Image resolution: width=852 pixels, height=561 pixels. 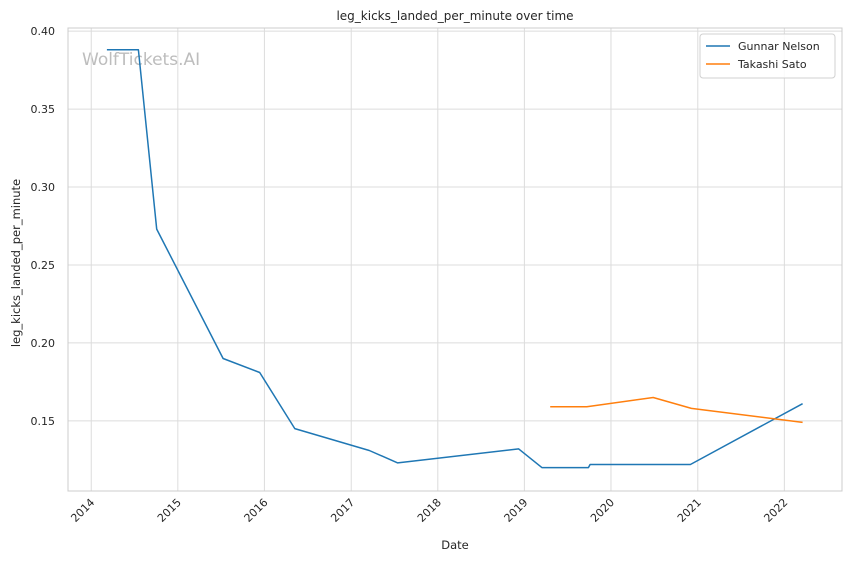 What do you see at coordinates (256, 510) in the screenshot?
I see `x-tick-label: 2016` at bounding box center [256, 510].